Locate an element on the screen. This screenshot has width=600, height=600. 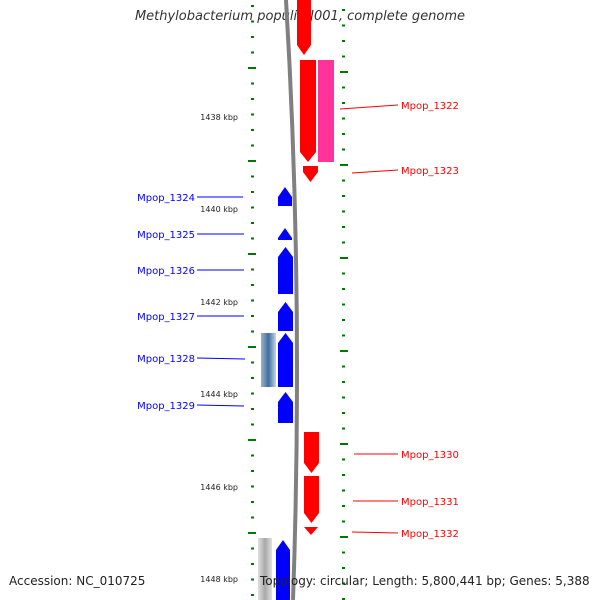
gene-label-mpop-1329: Mpop_1329 is located at coordinates (166, 406).